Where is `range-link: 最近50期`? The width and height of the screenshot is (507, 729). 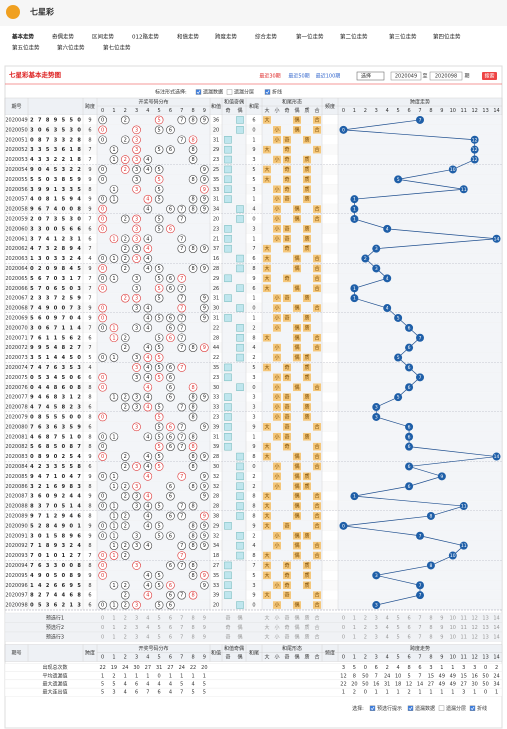
range-link: 最近50期 is located at coordinates (298, 76).